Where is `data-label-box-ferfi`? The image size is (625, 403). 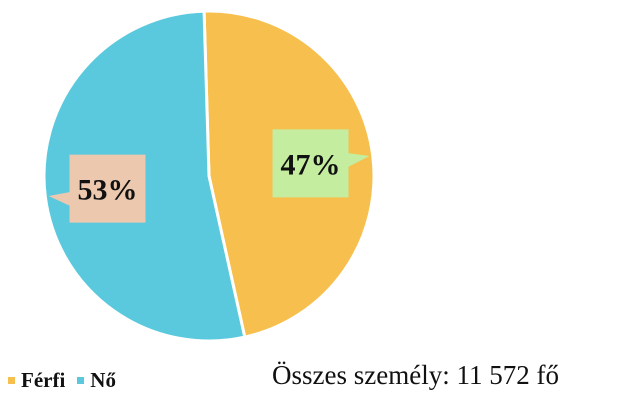
data-label-box-ferfi is located at coordinates (321, 163).